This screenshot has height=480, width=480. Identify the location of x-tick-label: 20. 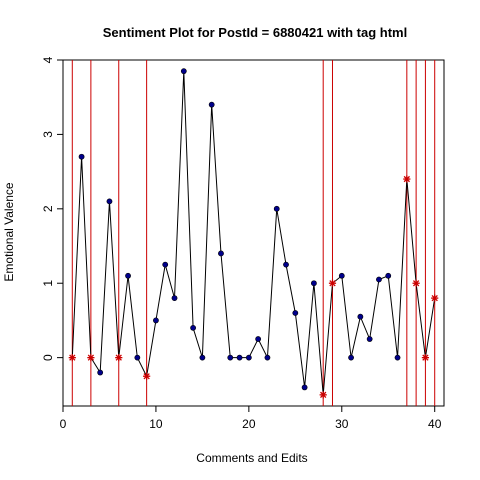
(249, 424).